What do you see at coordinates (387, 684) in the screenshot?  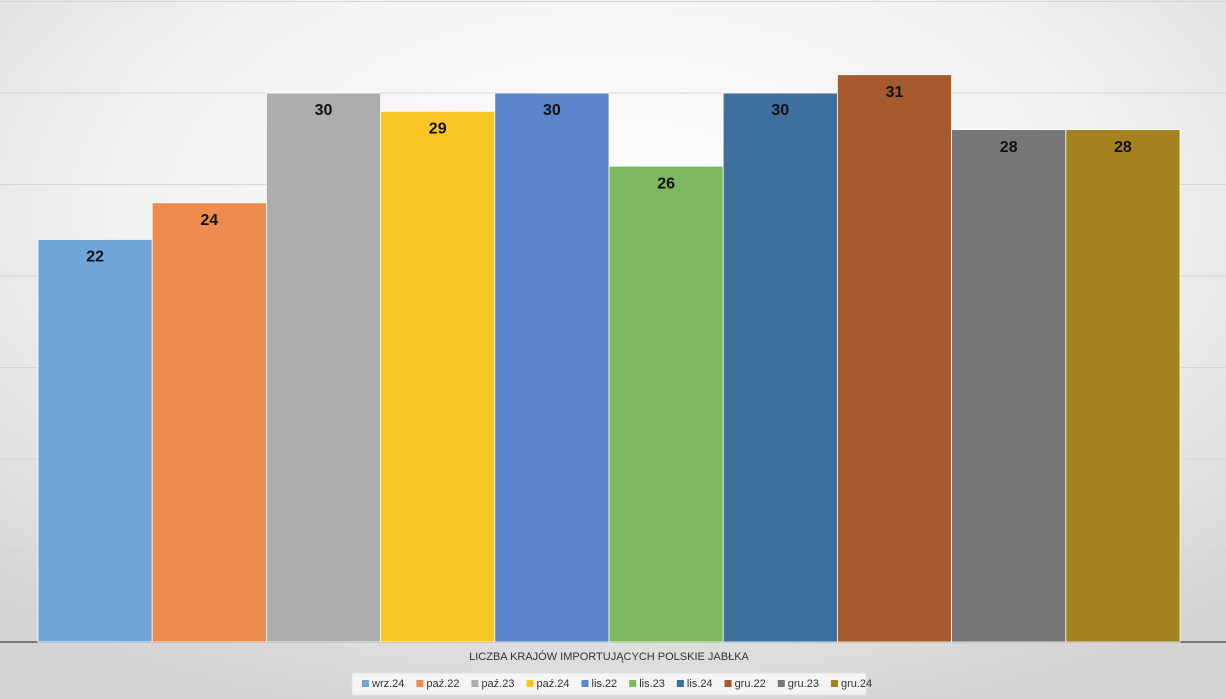 I see `legend-label: wrz.24` at bounding box center [387, 684].